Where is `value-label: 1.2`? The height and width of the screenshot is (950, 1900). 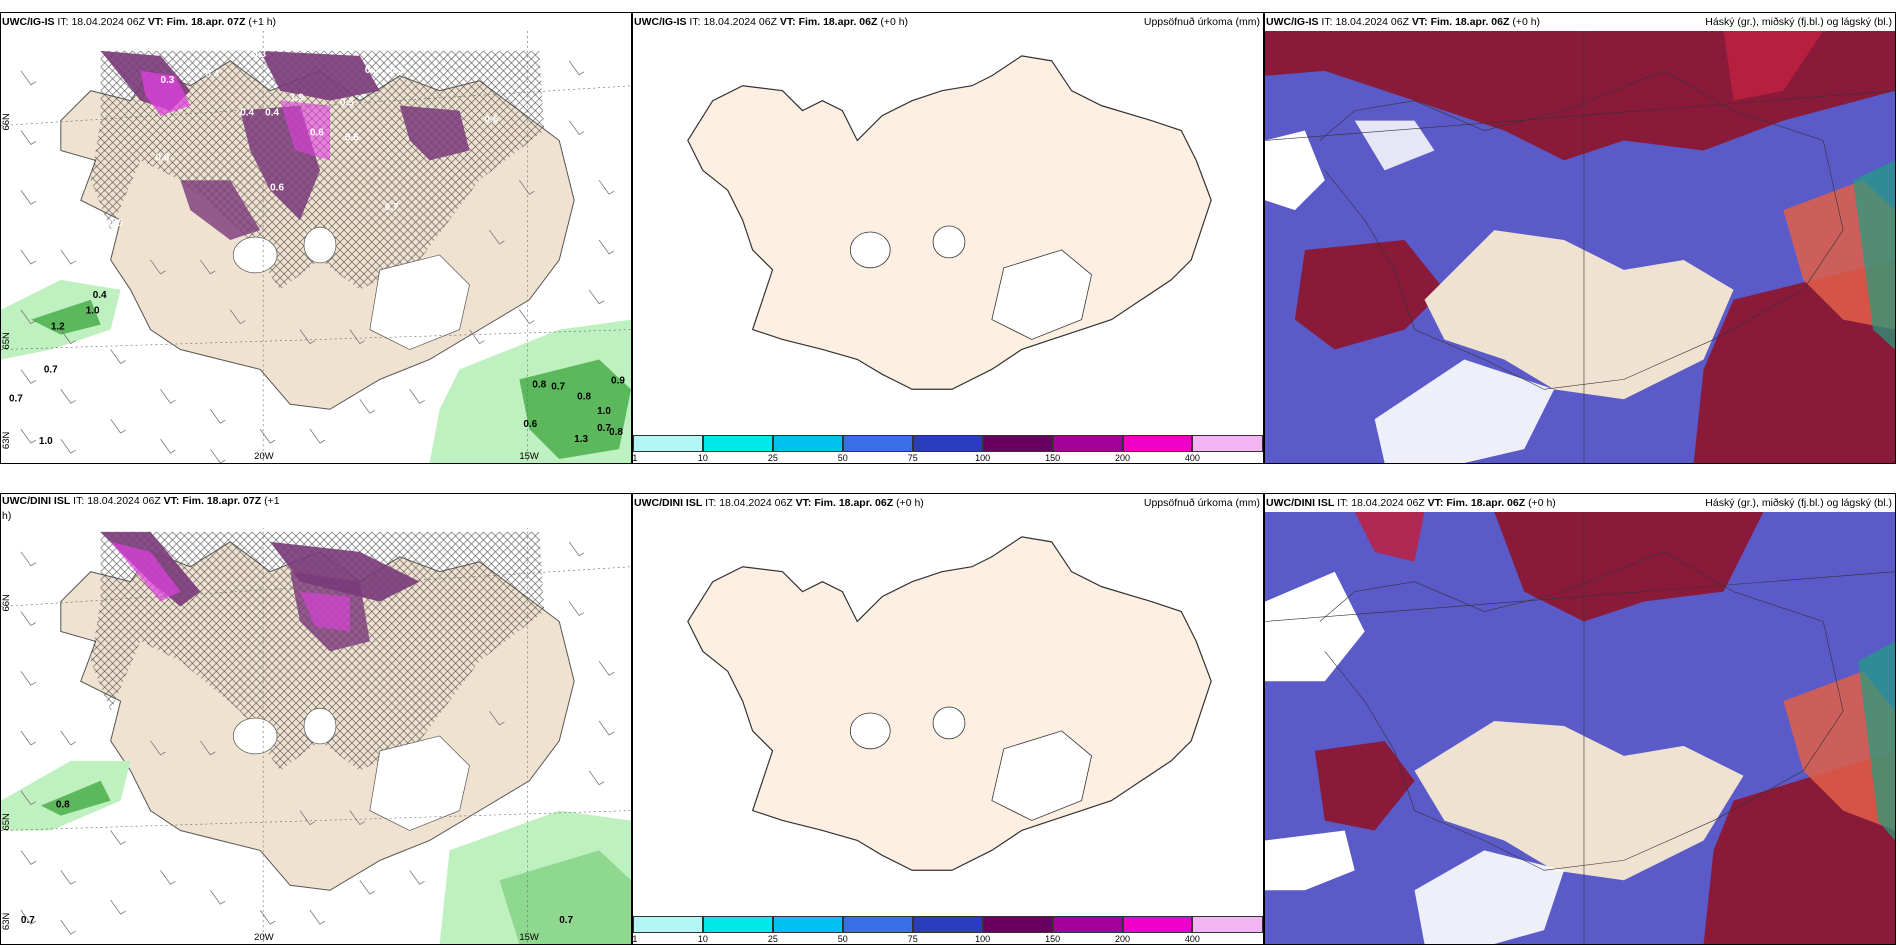
value-label: 1.2 is located at coordinates (58, 327).